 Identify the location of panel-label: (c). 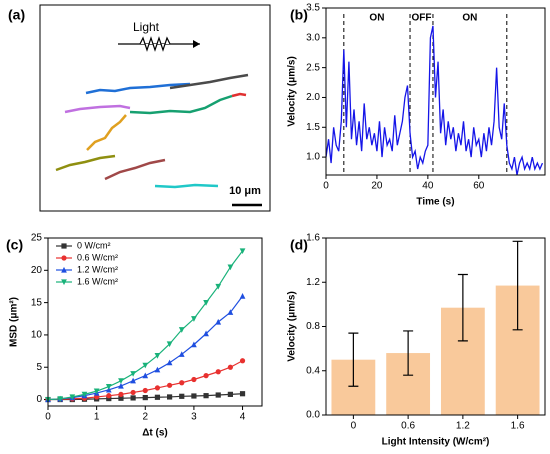
(14, 245).